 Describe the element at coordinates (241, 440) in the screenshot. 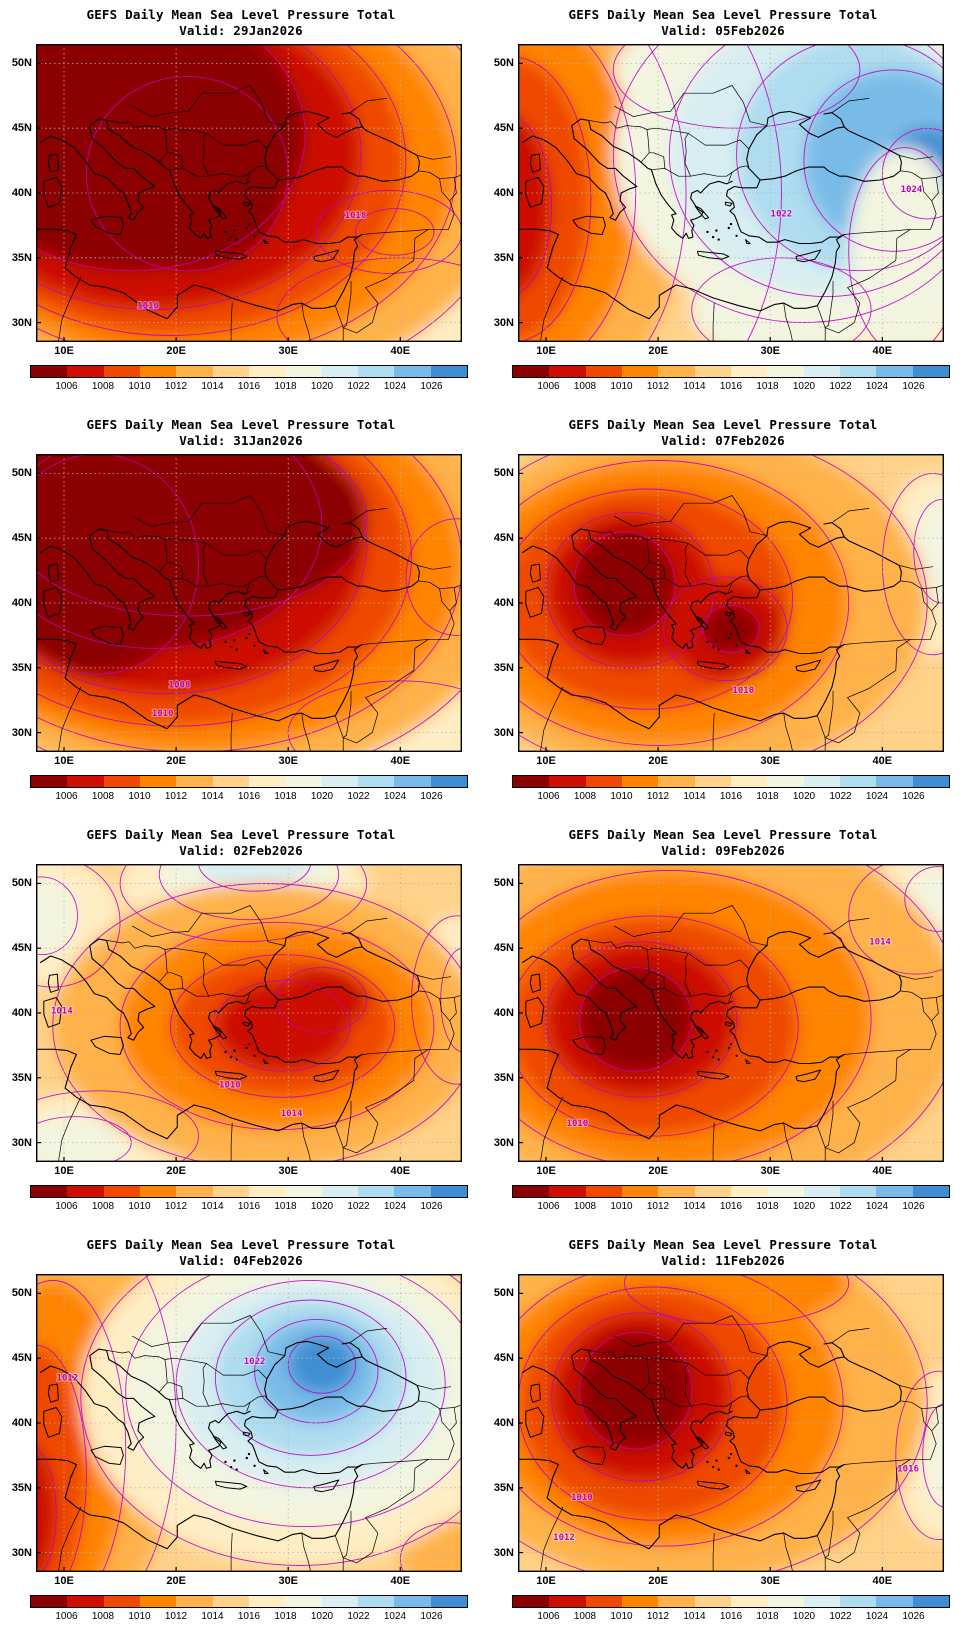

I see `panel-valid-date: Valid: 31Jan2026` at that location.